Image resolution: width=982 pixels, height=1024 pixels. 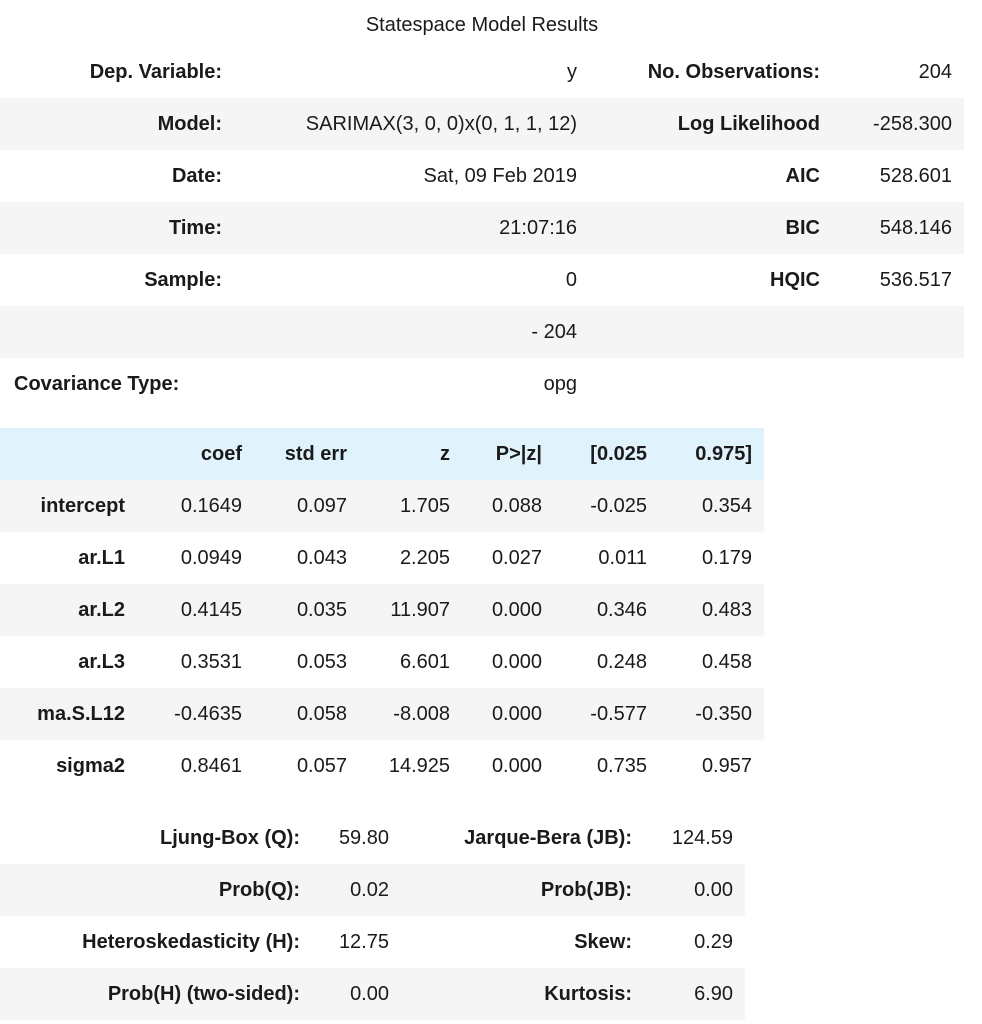 What do you see at coordinates (912, 123) in the screenshot?
I see `info-value: -258.300` at bounding box center [912, 123].